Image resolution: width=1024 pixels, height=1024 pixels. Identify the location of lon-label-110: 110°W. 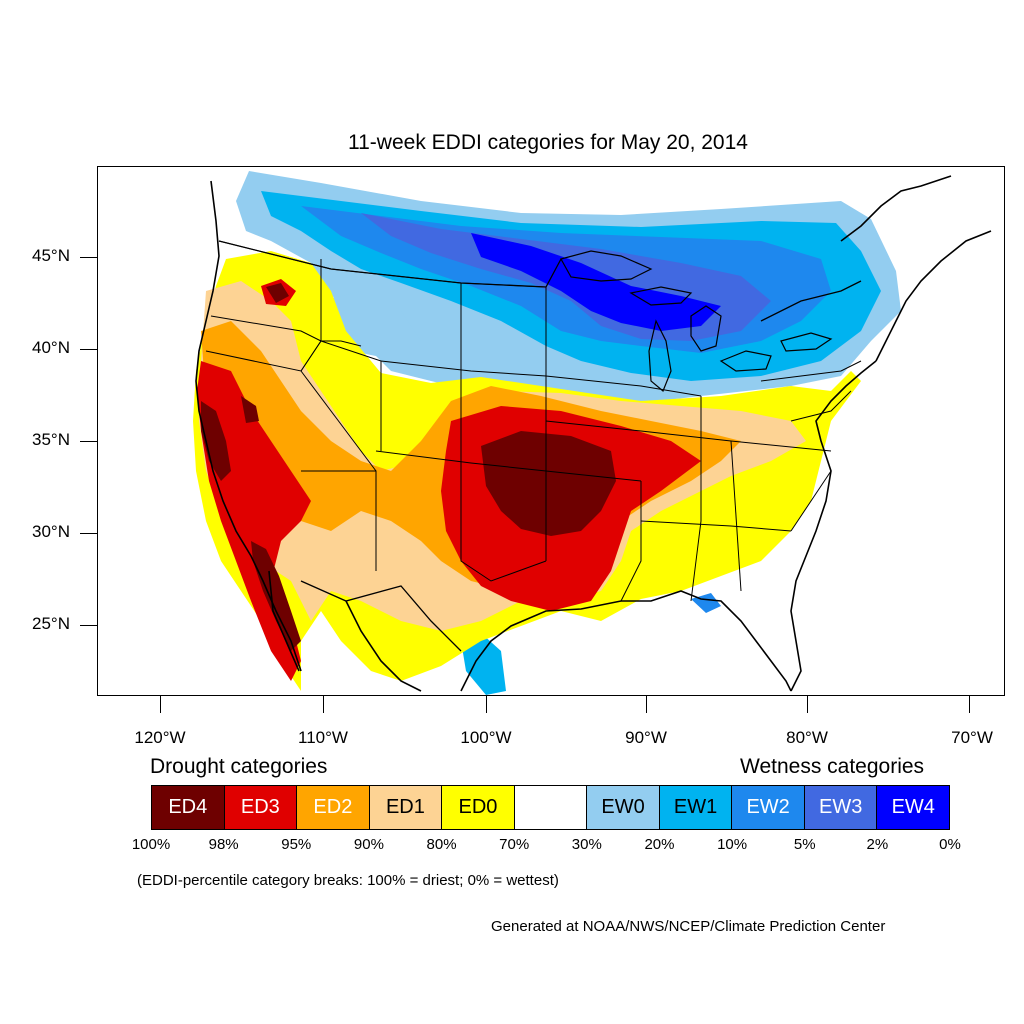
(323, 737).